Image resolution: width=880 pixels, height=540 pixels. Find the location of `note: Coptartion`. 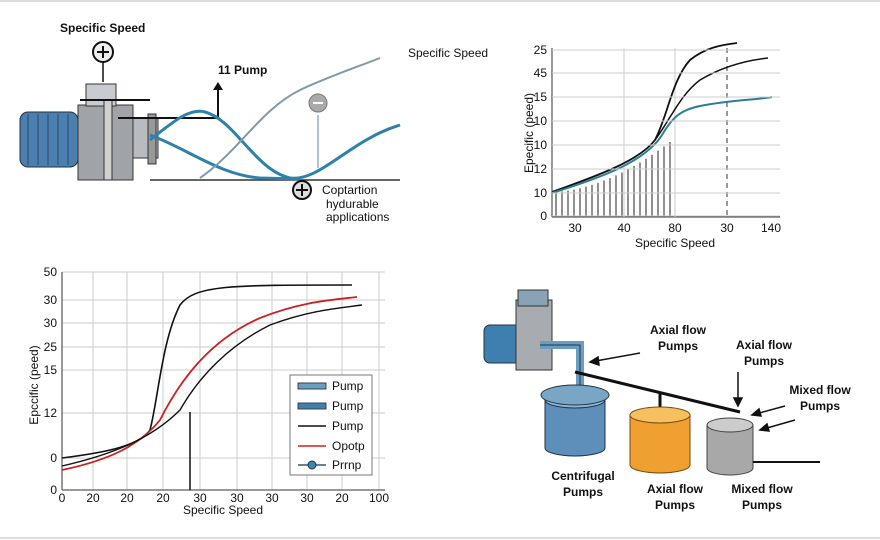

note: Coptartion is located at coordinates (349, 190).